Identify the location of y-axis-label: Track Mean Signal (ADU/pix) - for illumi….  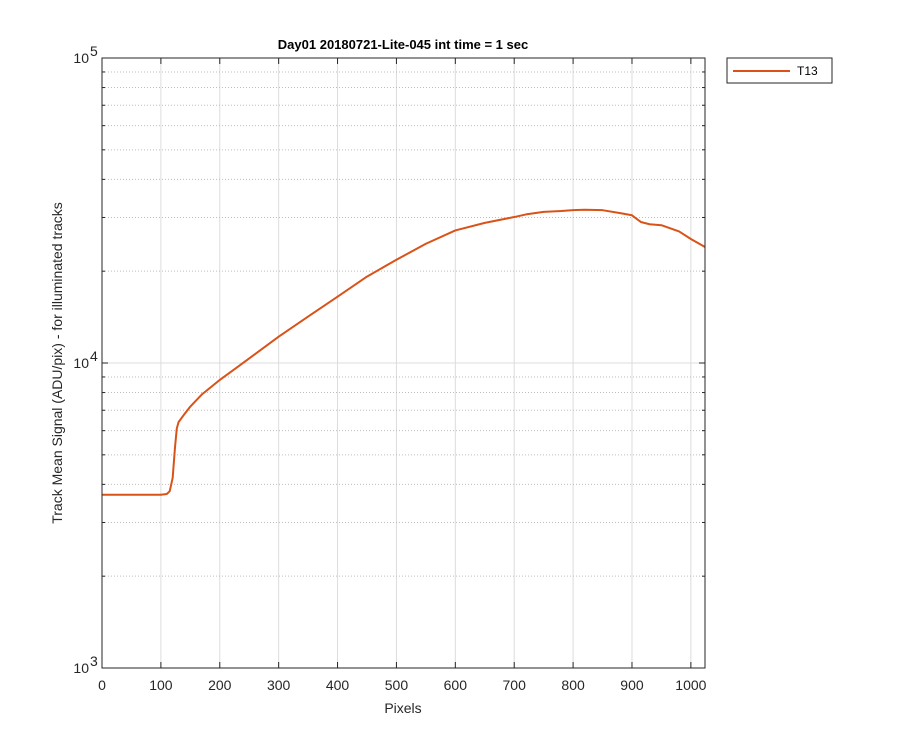
(57, 363).